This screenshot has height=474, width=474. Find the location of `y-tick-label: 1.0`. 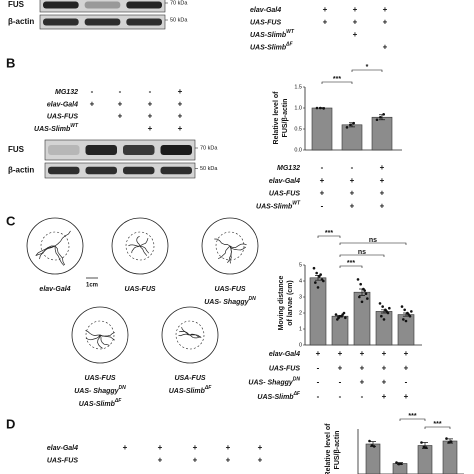

y-tick-label: 1.0 is located at coordinates (298, 108).